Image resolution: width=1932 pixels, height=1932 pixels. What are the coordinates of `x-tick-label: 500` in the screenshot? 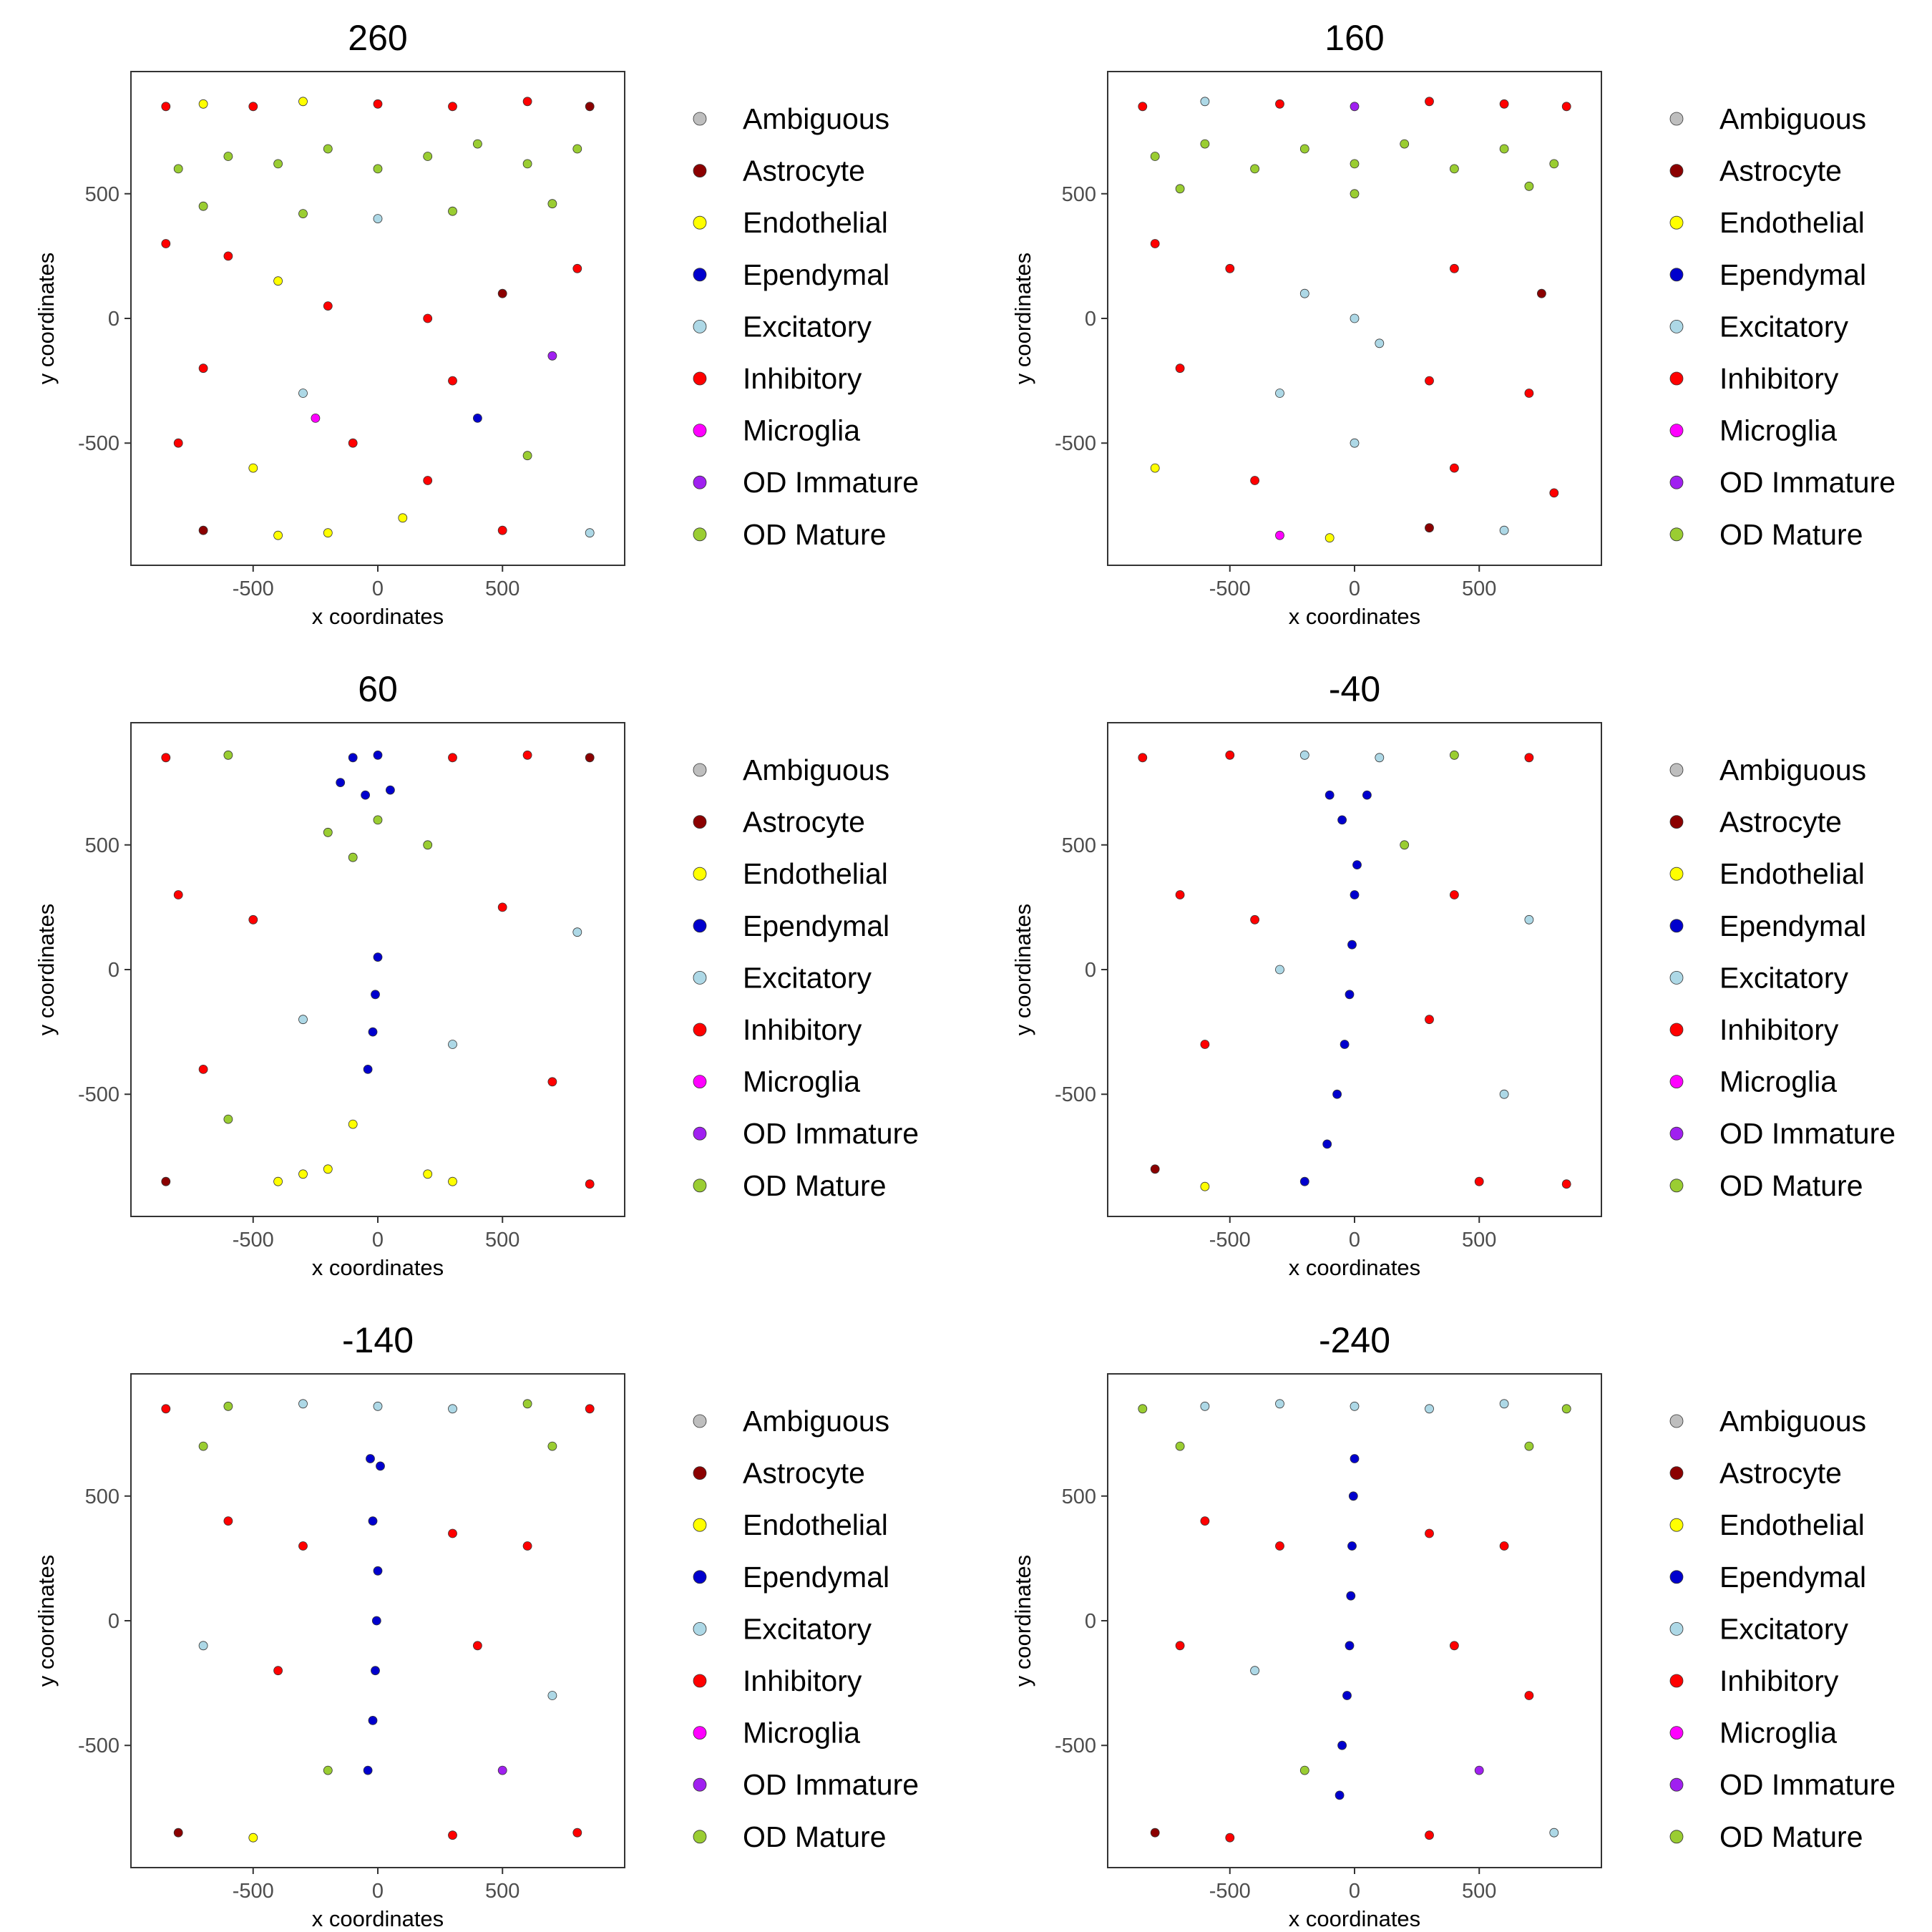 It's located at (502, 588).